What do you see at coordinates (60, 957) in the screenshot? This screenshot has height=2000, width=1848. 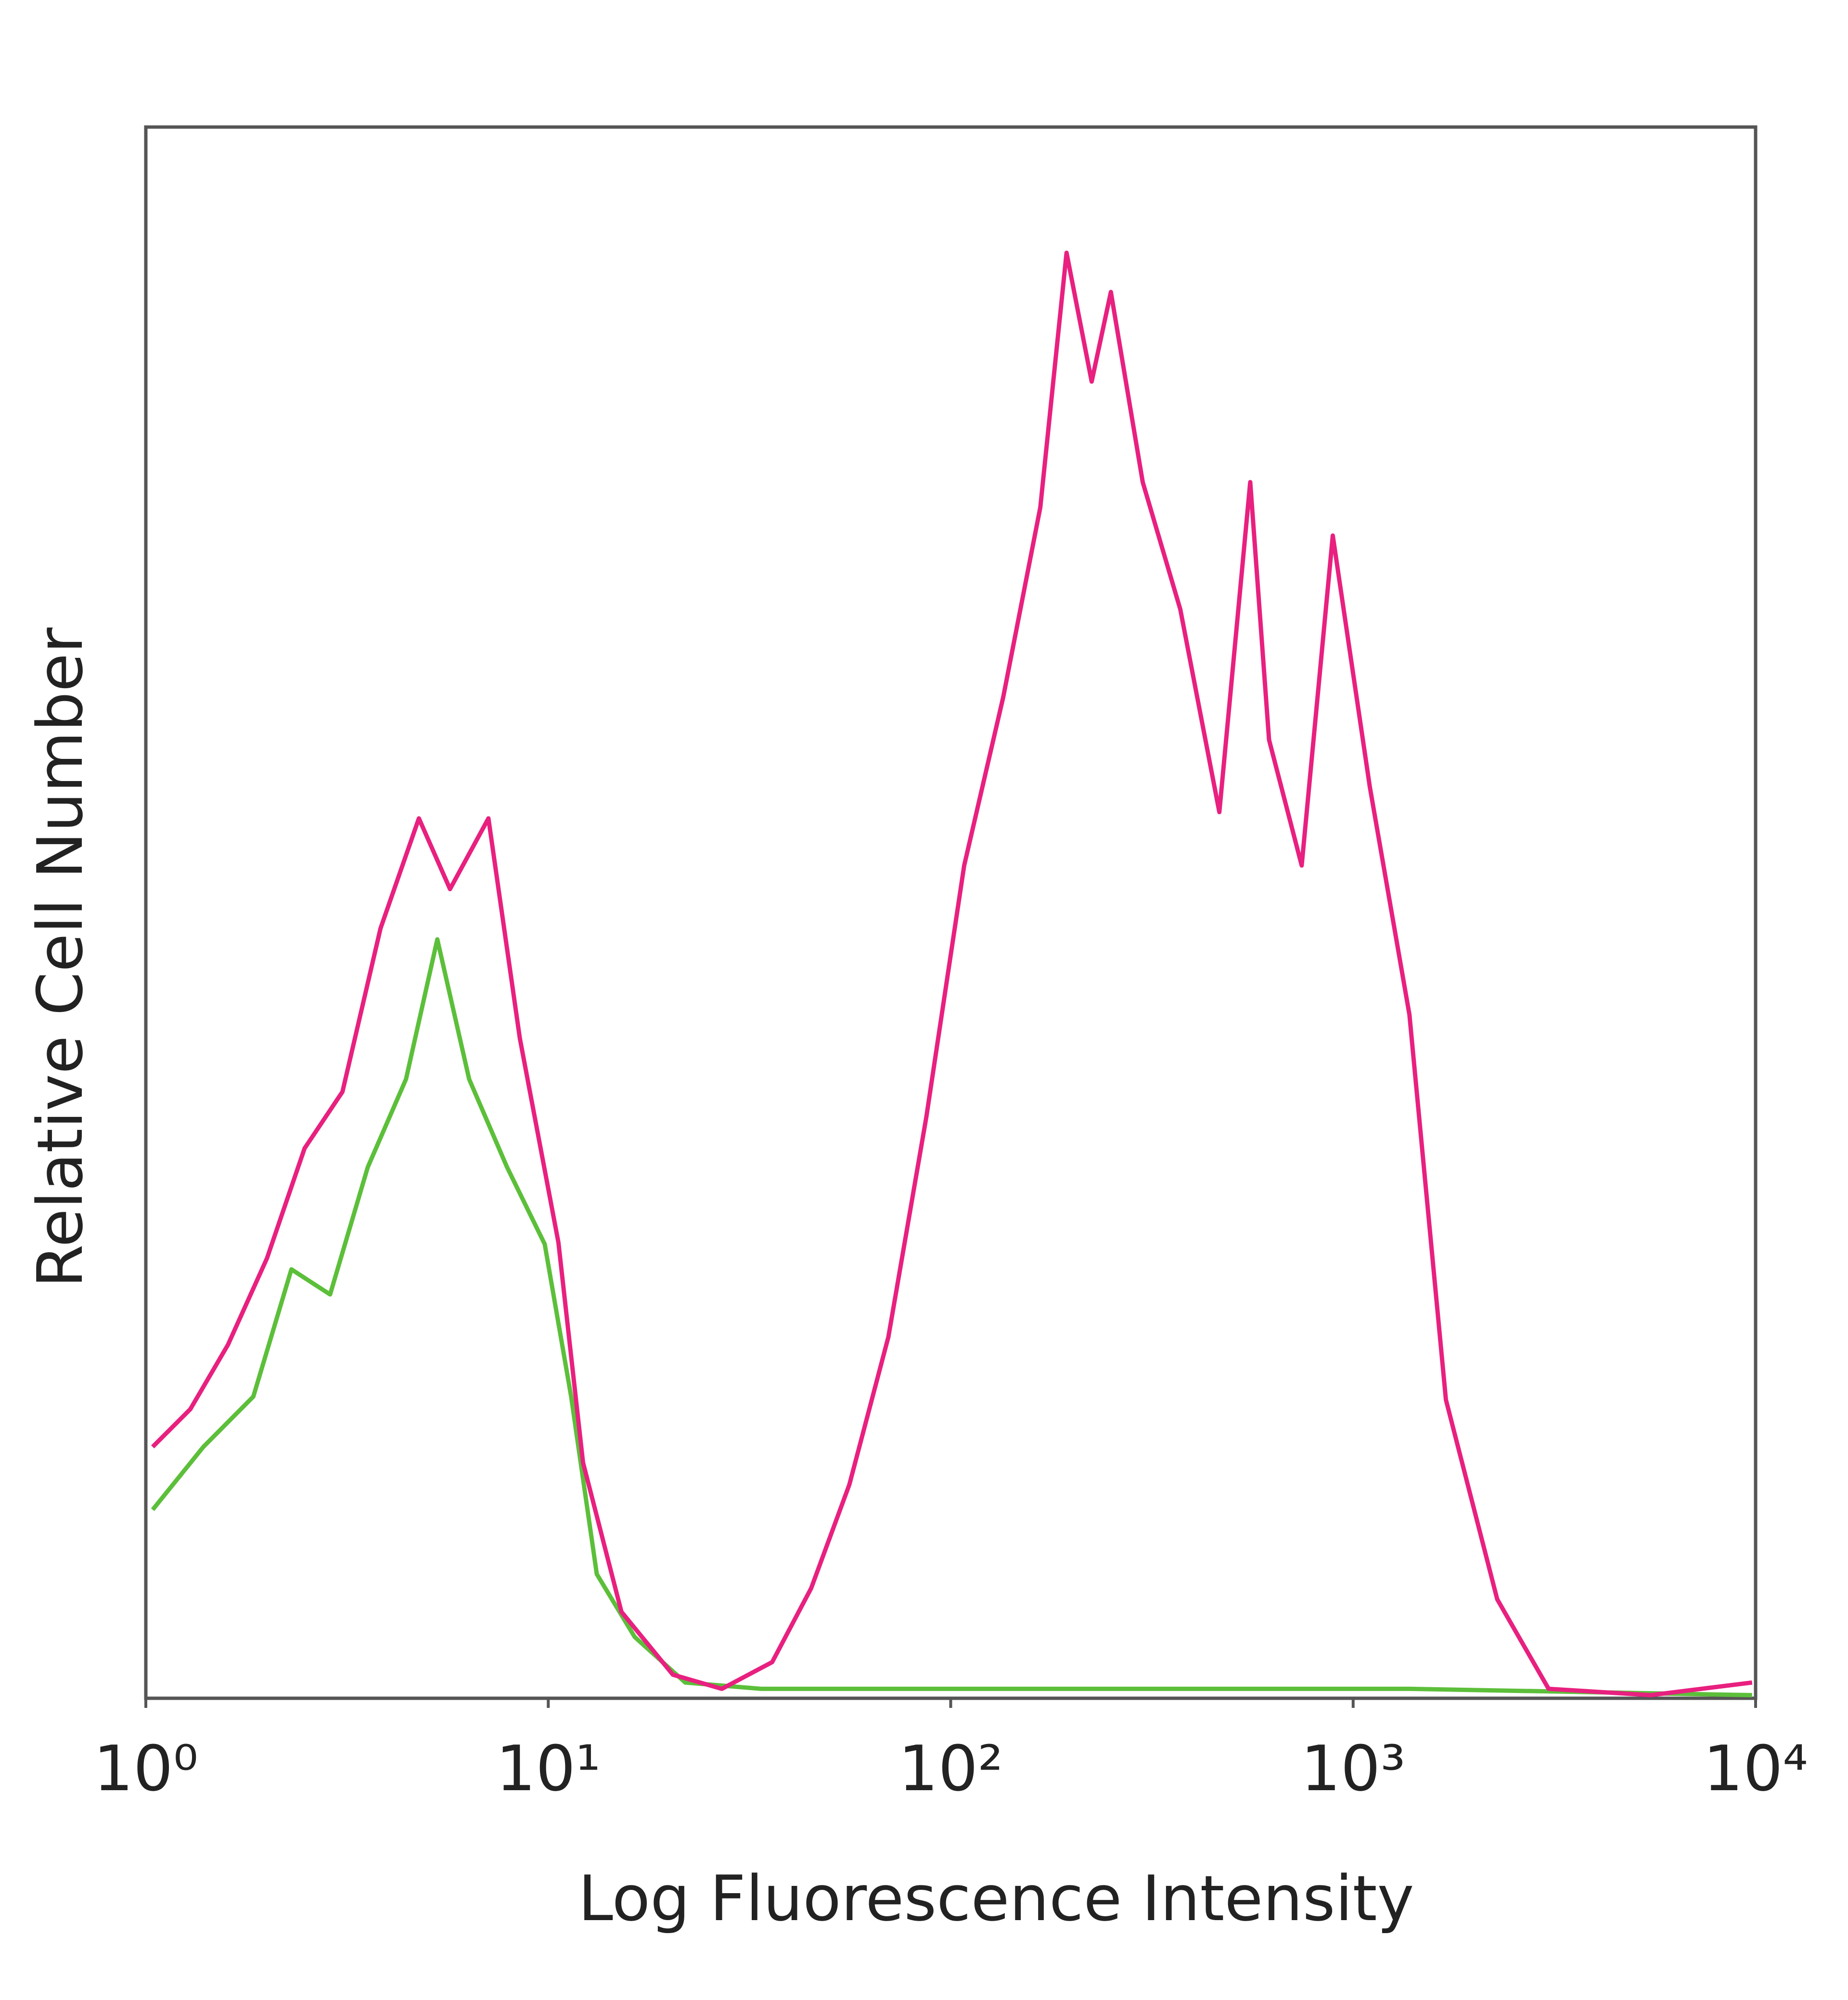 I see `y-axis-label: Relative Cell Number` at bounding box center [60, 957].